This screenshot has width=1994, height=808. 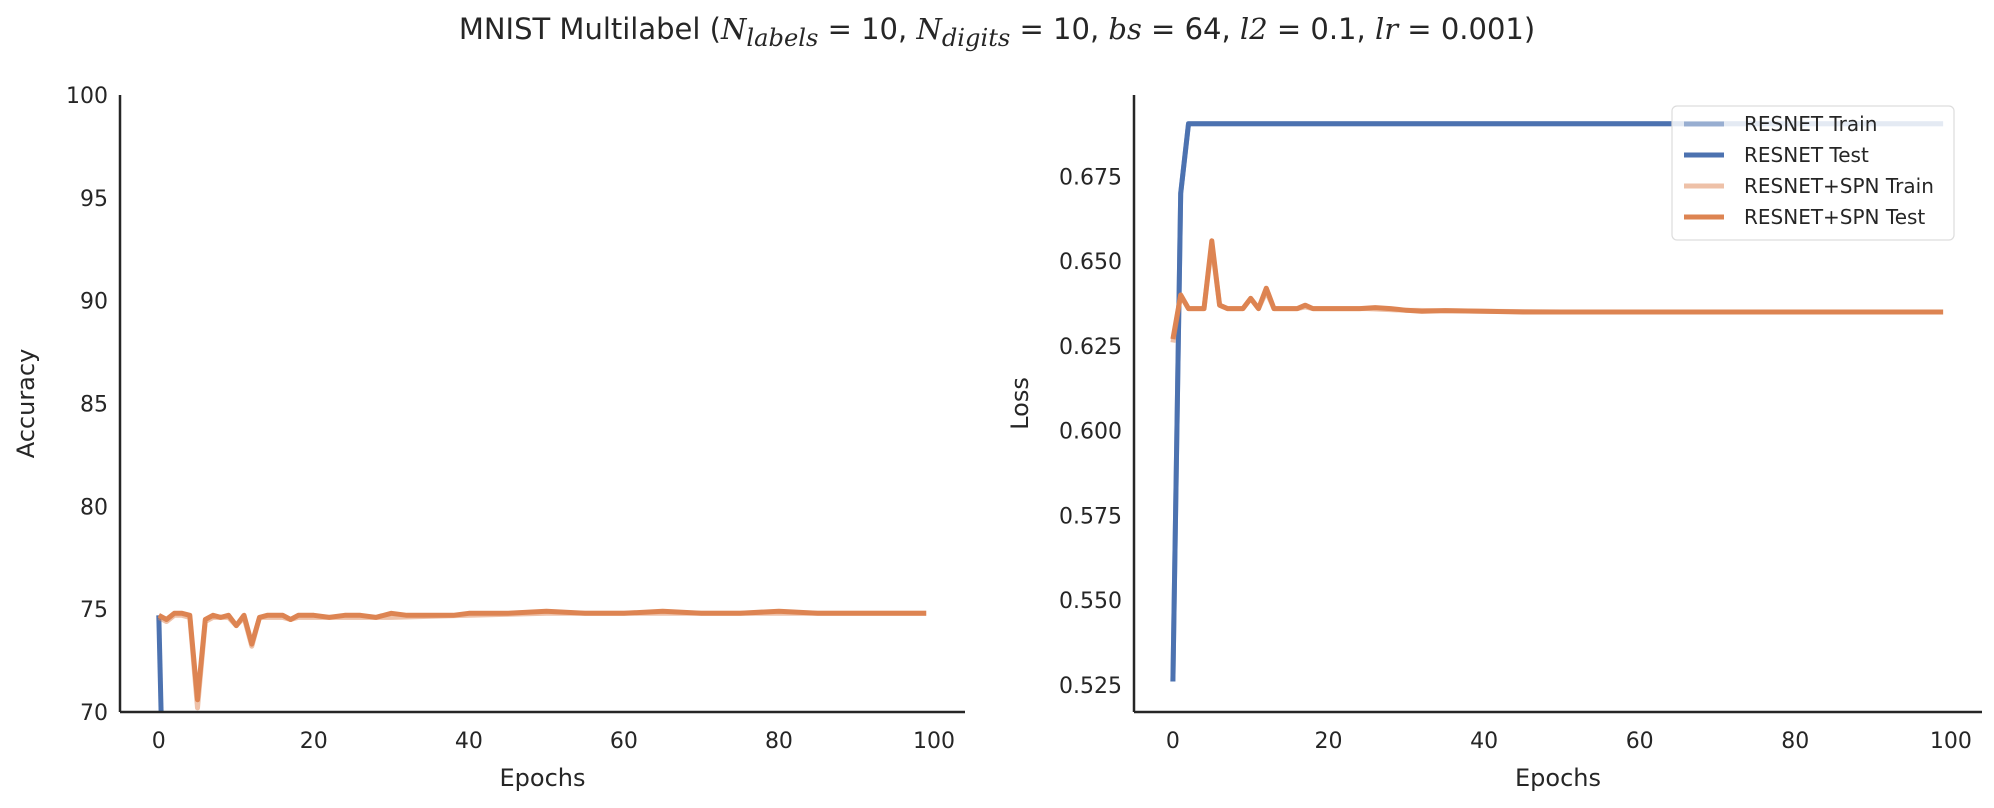 I want to click on loss-ytick-label: 0.525, so click(x=1090, y=686).